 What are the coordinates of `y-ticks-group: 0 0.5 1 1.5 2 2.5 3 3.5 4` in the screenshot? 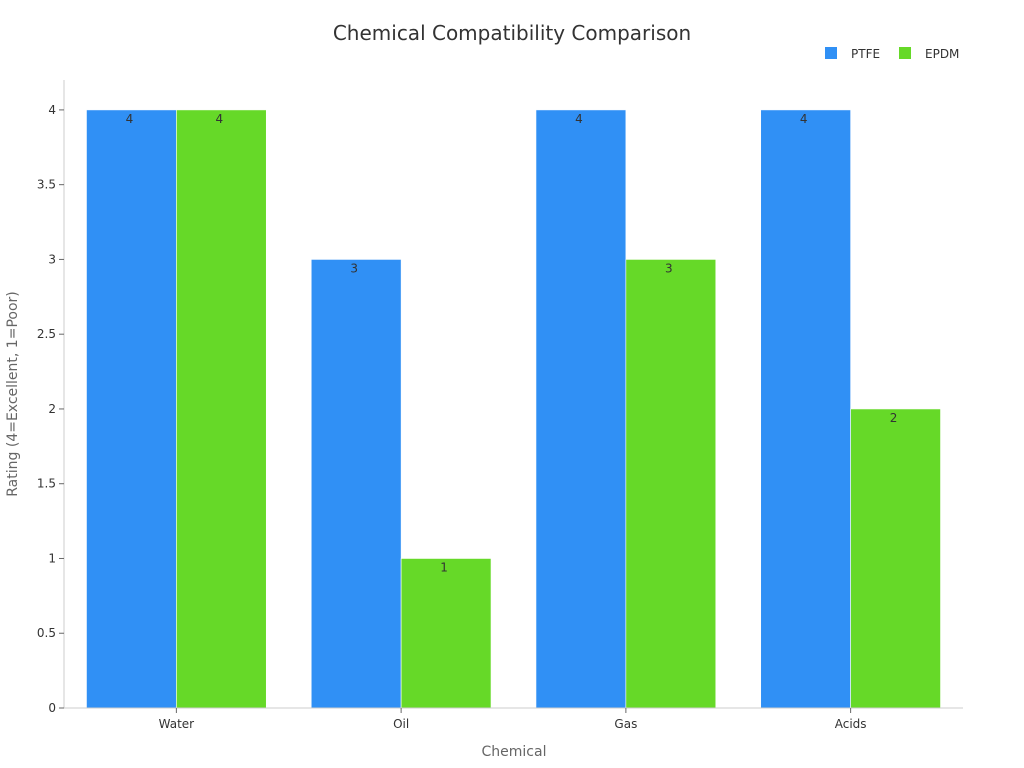 It's located at (50, 409).